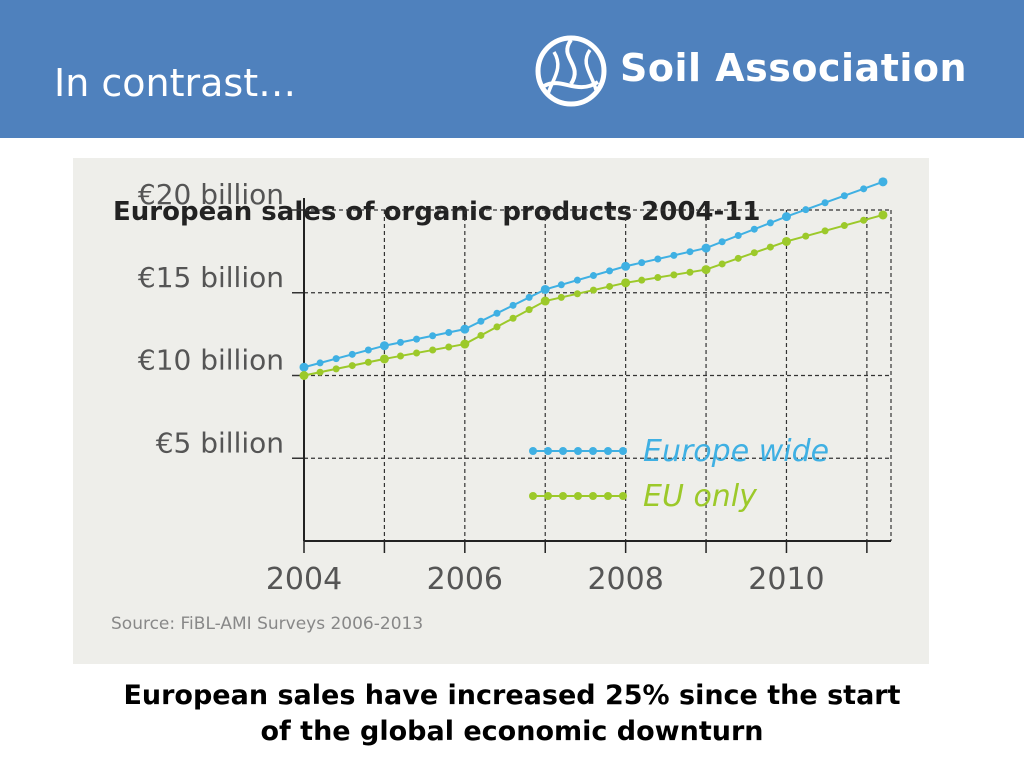 Image resolution: width=1024 pixels, height=768 pixels. Describe the element at coordinates (700, 496) in the screenshot. I see `legend-label: EU only` at that location.